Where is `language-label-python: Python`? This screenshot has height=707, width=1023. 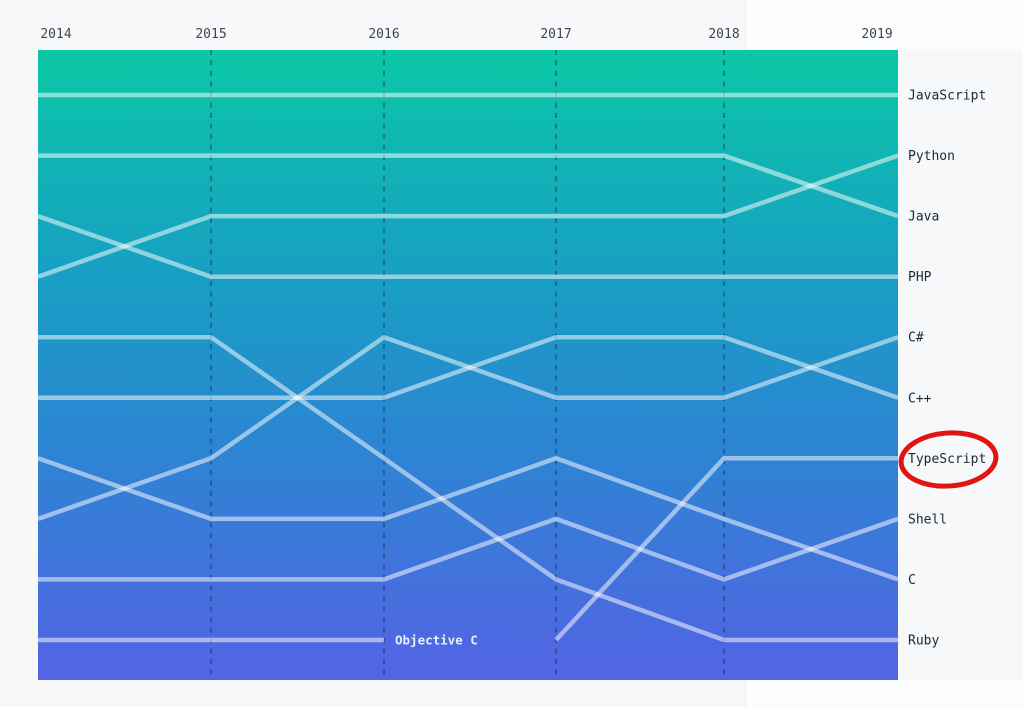
language-label-python: Python is located at coordinates (931, 156).